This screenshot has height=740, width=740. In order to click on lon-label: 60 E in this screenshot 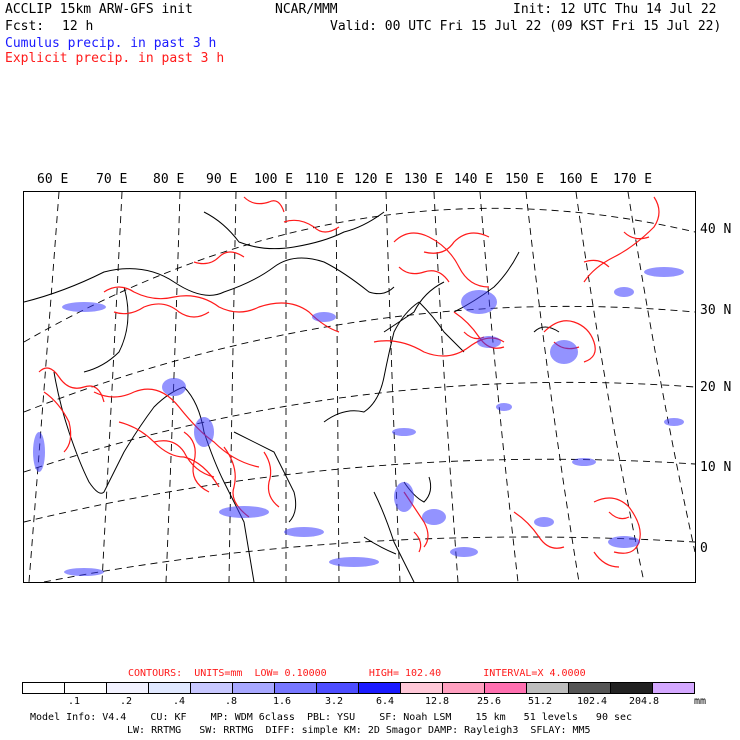, I will do `click(53, 179)`.